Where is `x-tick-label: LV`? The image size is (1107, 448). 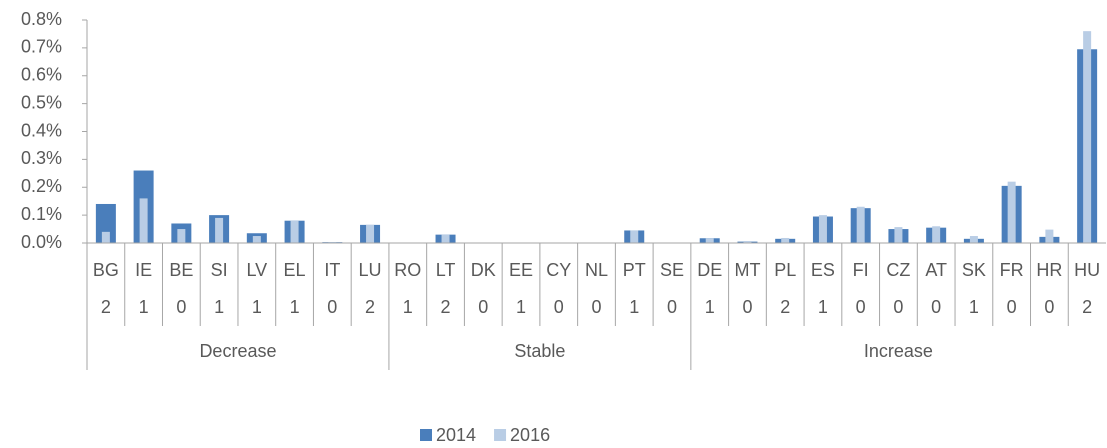 x-tick-label: LV is located at coordinates (256, 270).